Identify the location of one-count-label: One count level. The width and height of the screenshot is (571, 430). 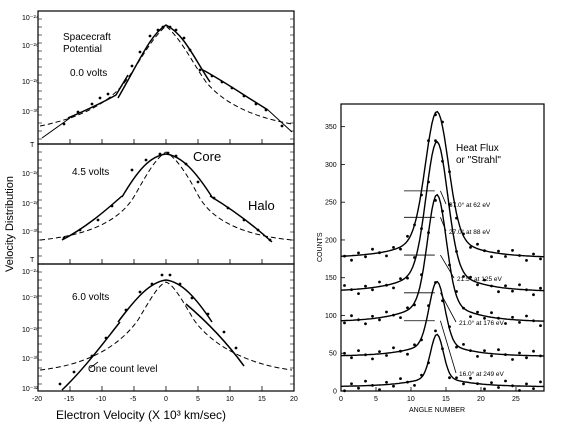
(123, 369).